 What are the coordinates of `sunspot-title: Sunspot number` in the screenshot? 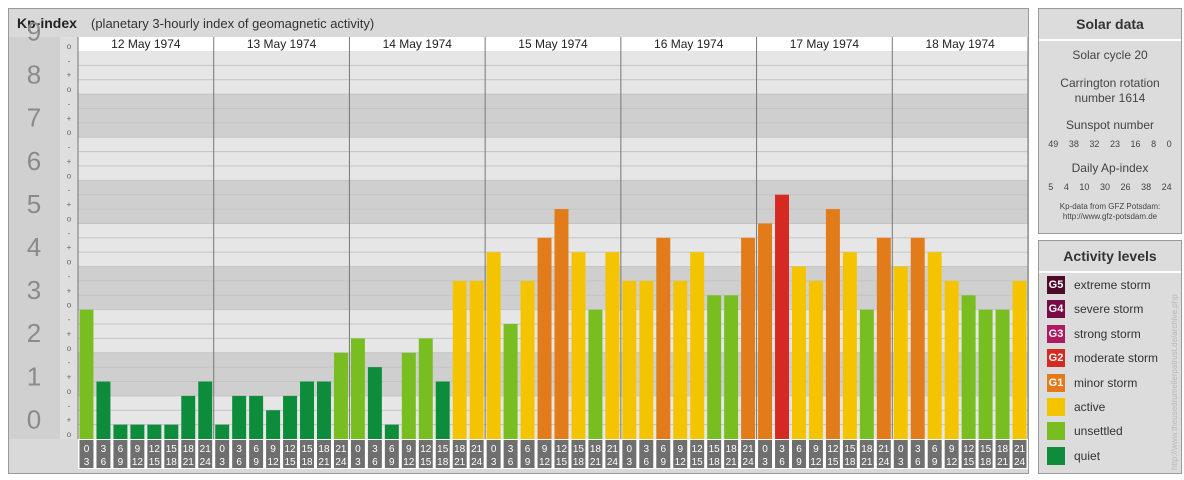 It's located at (1110, 125).